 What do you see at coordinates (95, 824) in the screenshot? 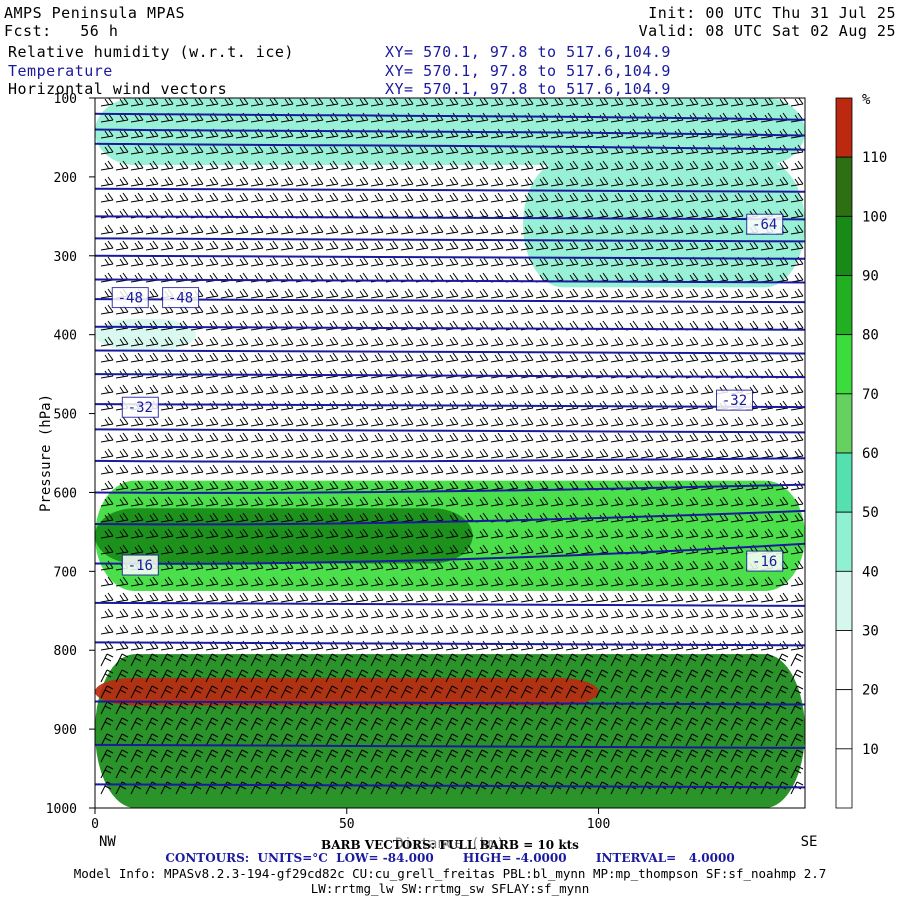
I see `x-tick-label: 0` at bounding box center [95, 824].